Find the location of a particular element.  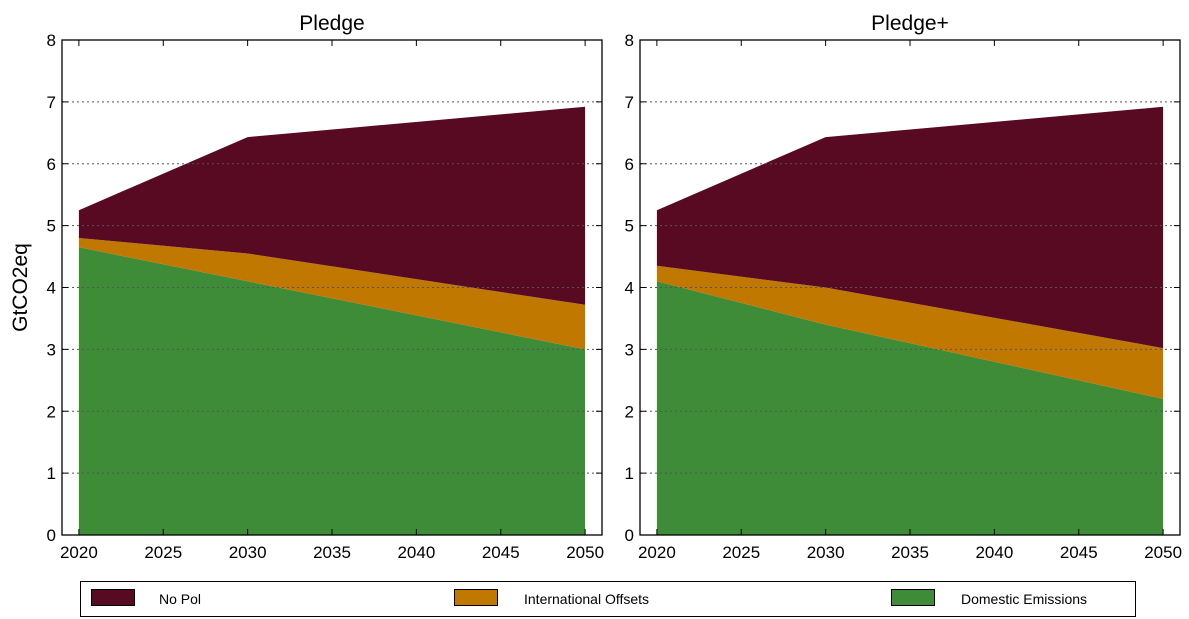

panel-1-xtick-label-2040: 2040 is located at coordinates (416, 552).